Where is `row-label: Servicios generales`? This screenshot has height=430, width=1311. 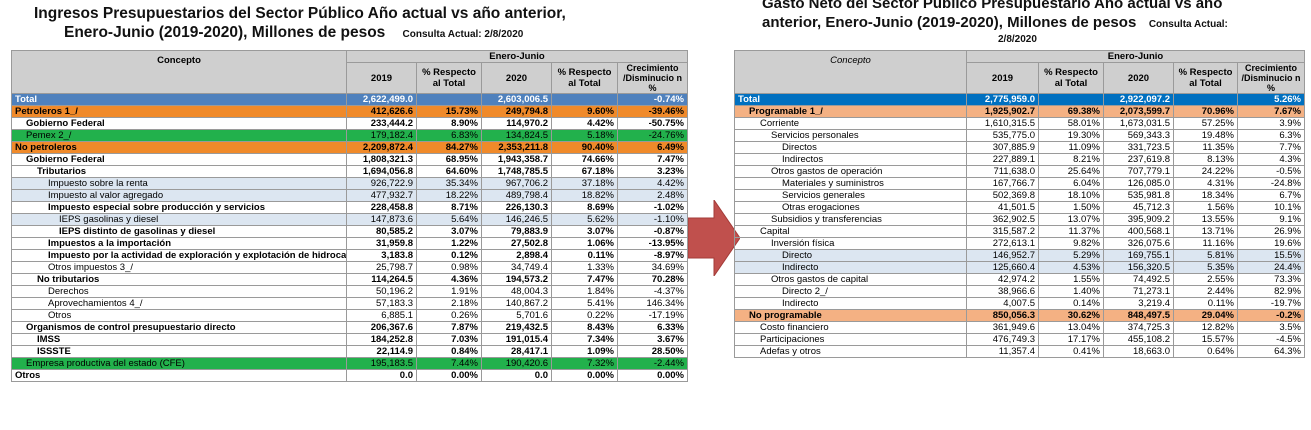
row-label: Servicios generales is located at coordinates (850, 195).